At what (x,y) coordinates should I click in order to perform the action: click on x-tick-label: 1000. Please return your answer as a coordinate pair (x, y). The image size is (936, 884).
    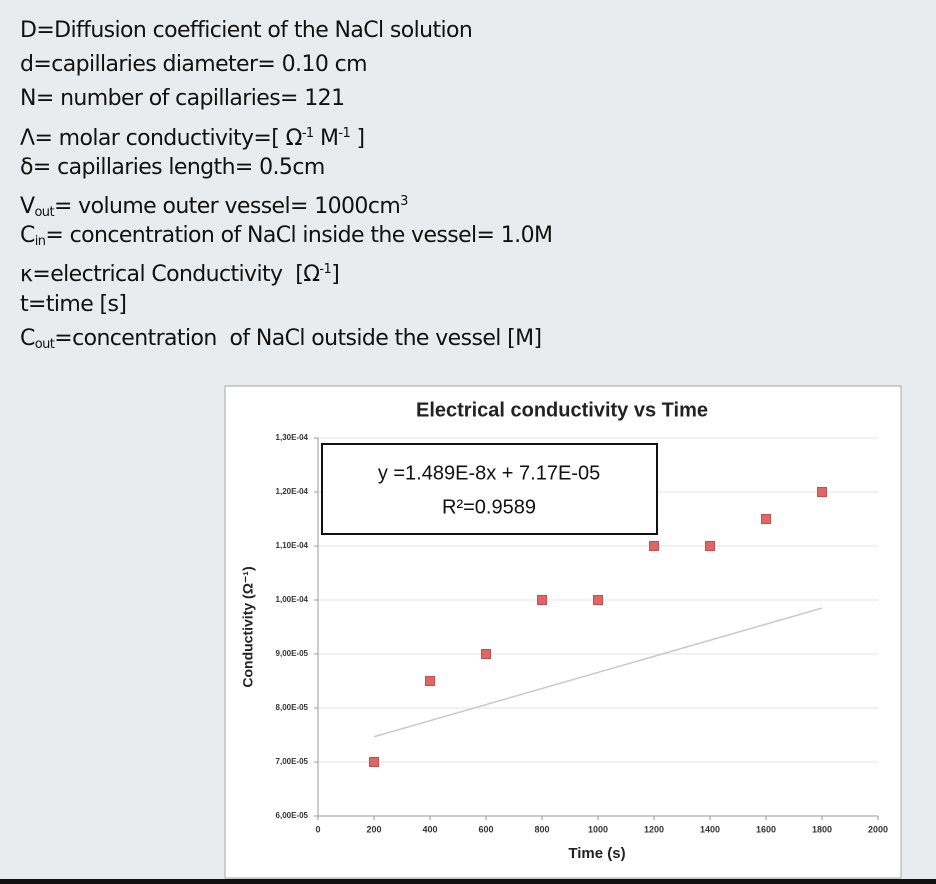
    Looking at the image, I should click on (598, 829).